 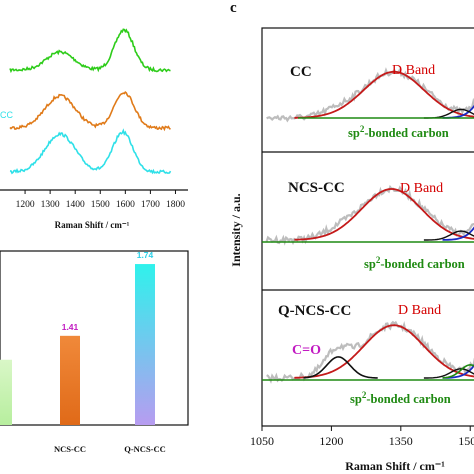 I want to click on panel-a-tick-label: 1600, so click(x=125, y=205).